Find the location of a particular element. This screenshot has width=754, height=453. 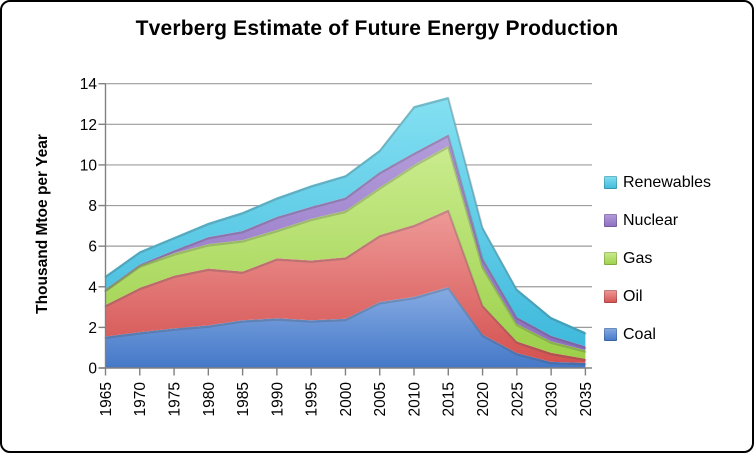

legend-item-nuclear: Nuclear is located at coordinates (657, 220).